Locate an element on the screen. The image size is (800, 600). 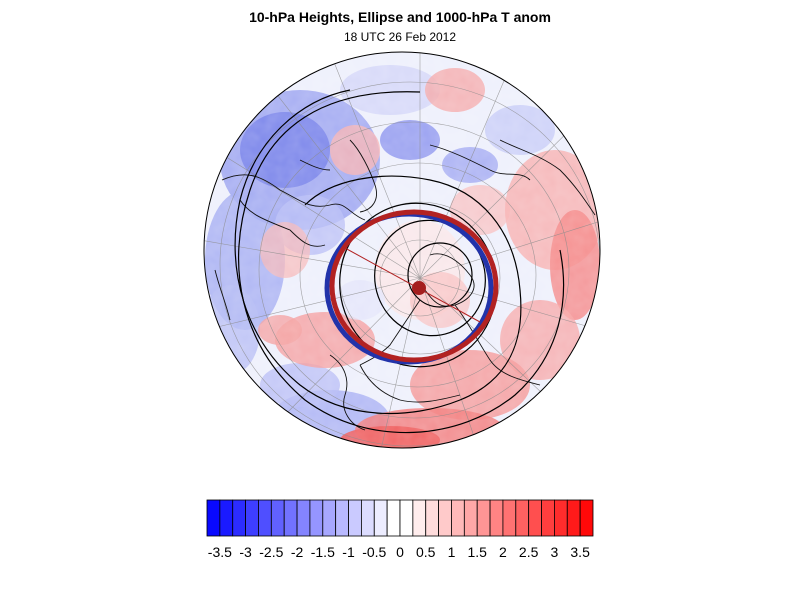
colorbar-tick-label: 0.5 is located at coordinates (426, 552).